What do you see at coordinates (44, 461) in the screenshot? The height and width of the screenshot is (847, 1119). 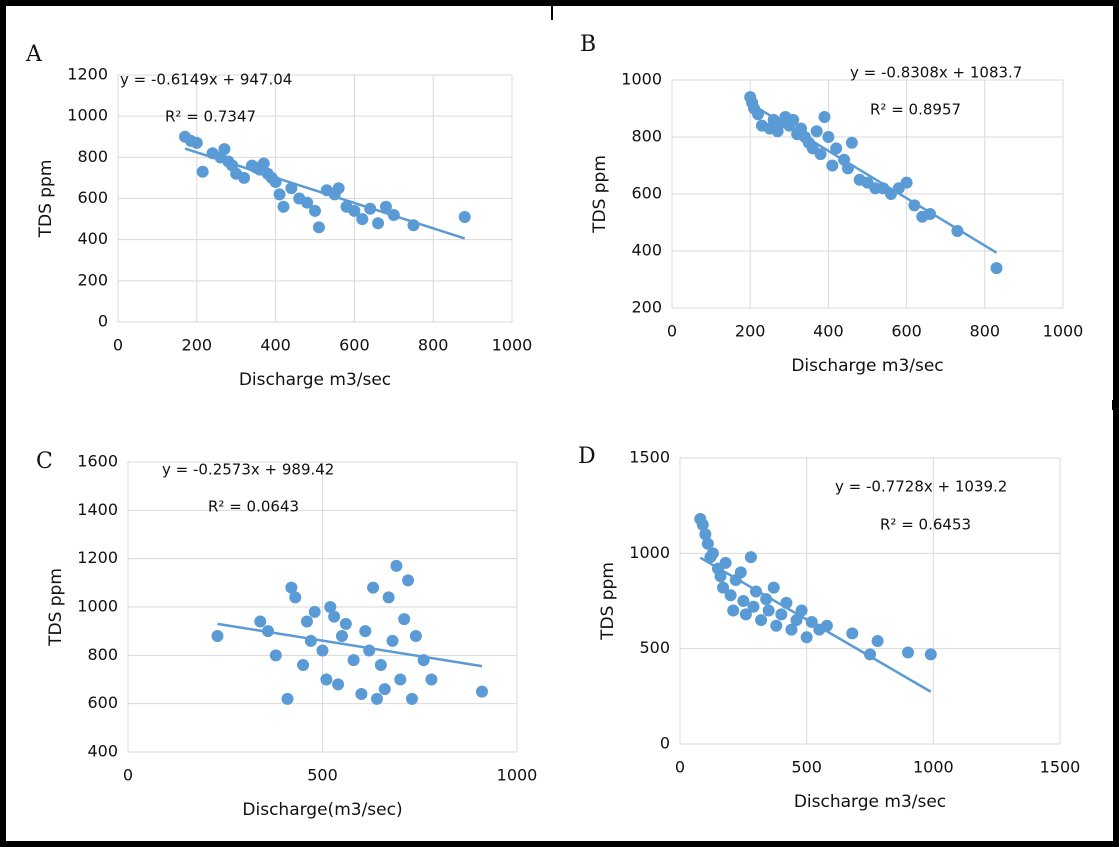 I see `panel-label: C` at bounding box center [44, 461].